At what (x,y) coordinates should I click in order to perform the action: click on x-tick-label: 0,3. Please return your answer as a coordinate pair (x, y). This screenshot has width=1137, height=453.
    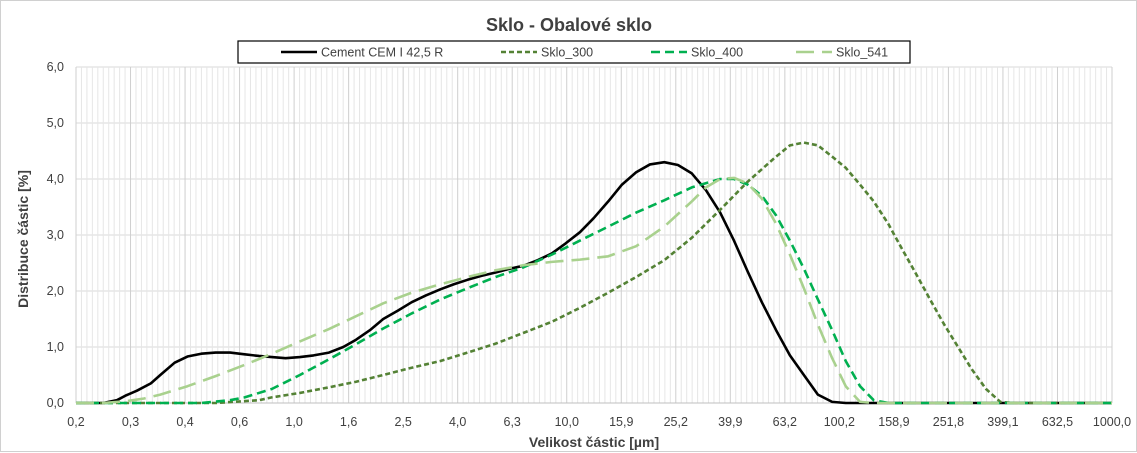
    Looking at the image, I should click on (130, 422).